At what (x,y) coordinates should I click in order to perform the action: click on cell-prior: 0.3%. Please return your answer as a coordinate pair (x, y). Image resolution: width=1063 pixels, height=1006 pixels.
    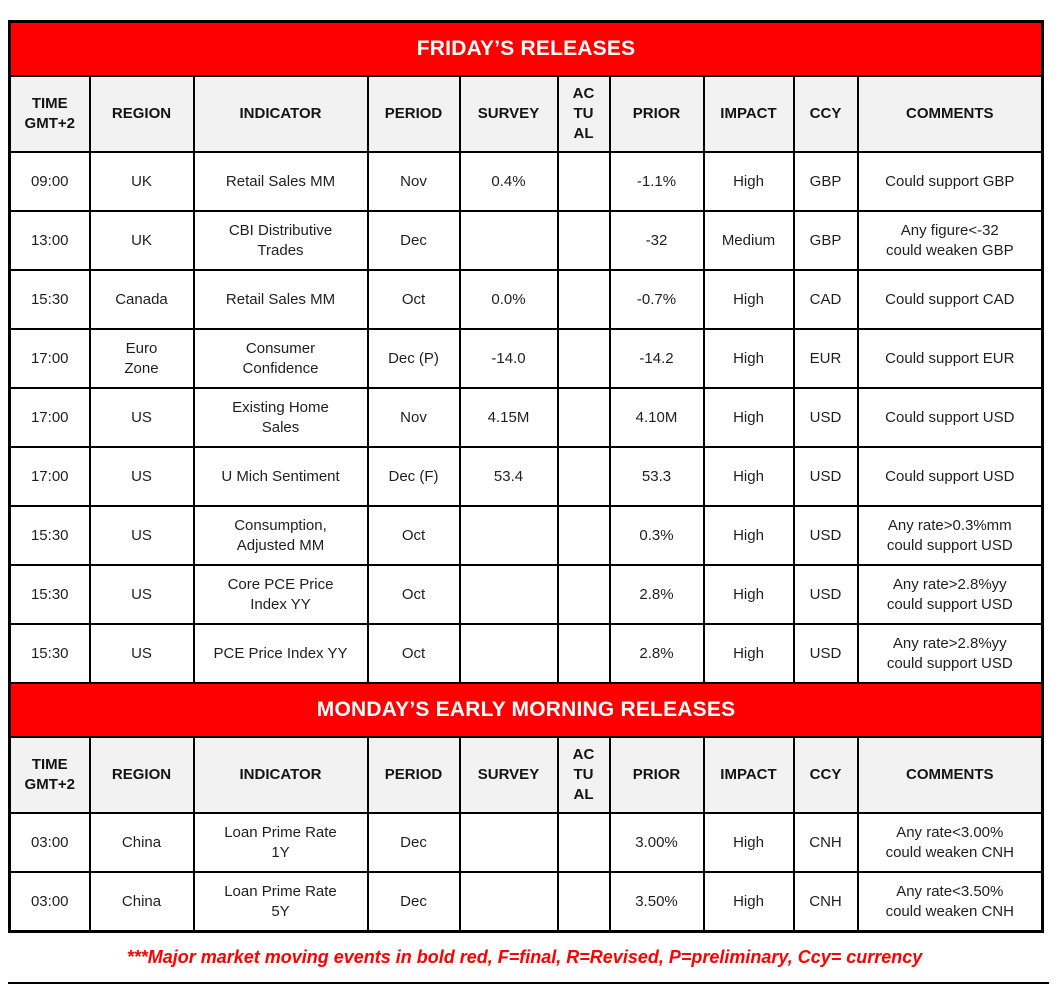
    Looking at the image, I should click on (656, 535).